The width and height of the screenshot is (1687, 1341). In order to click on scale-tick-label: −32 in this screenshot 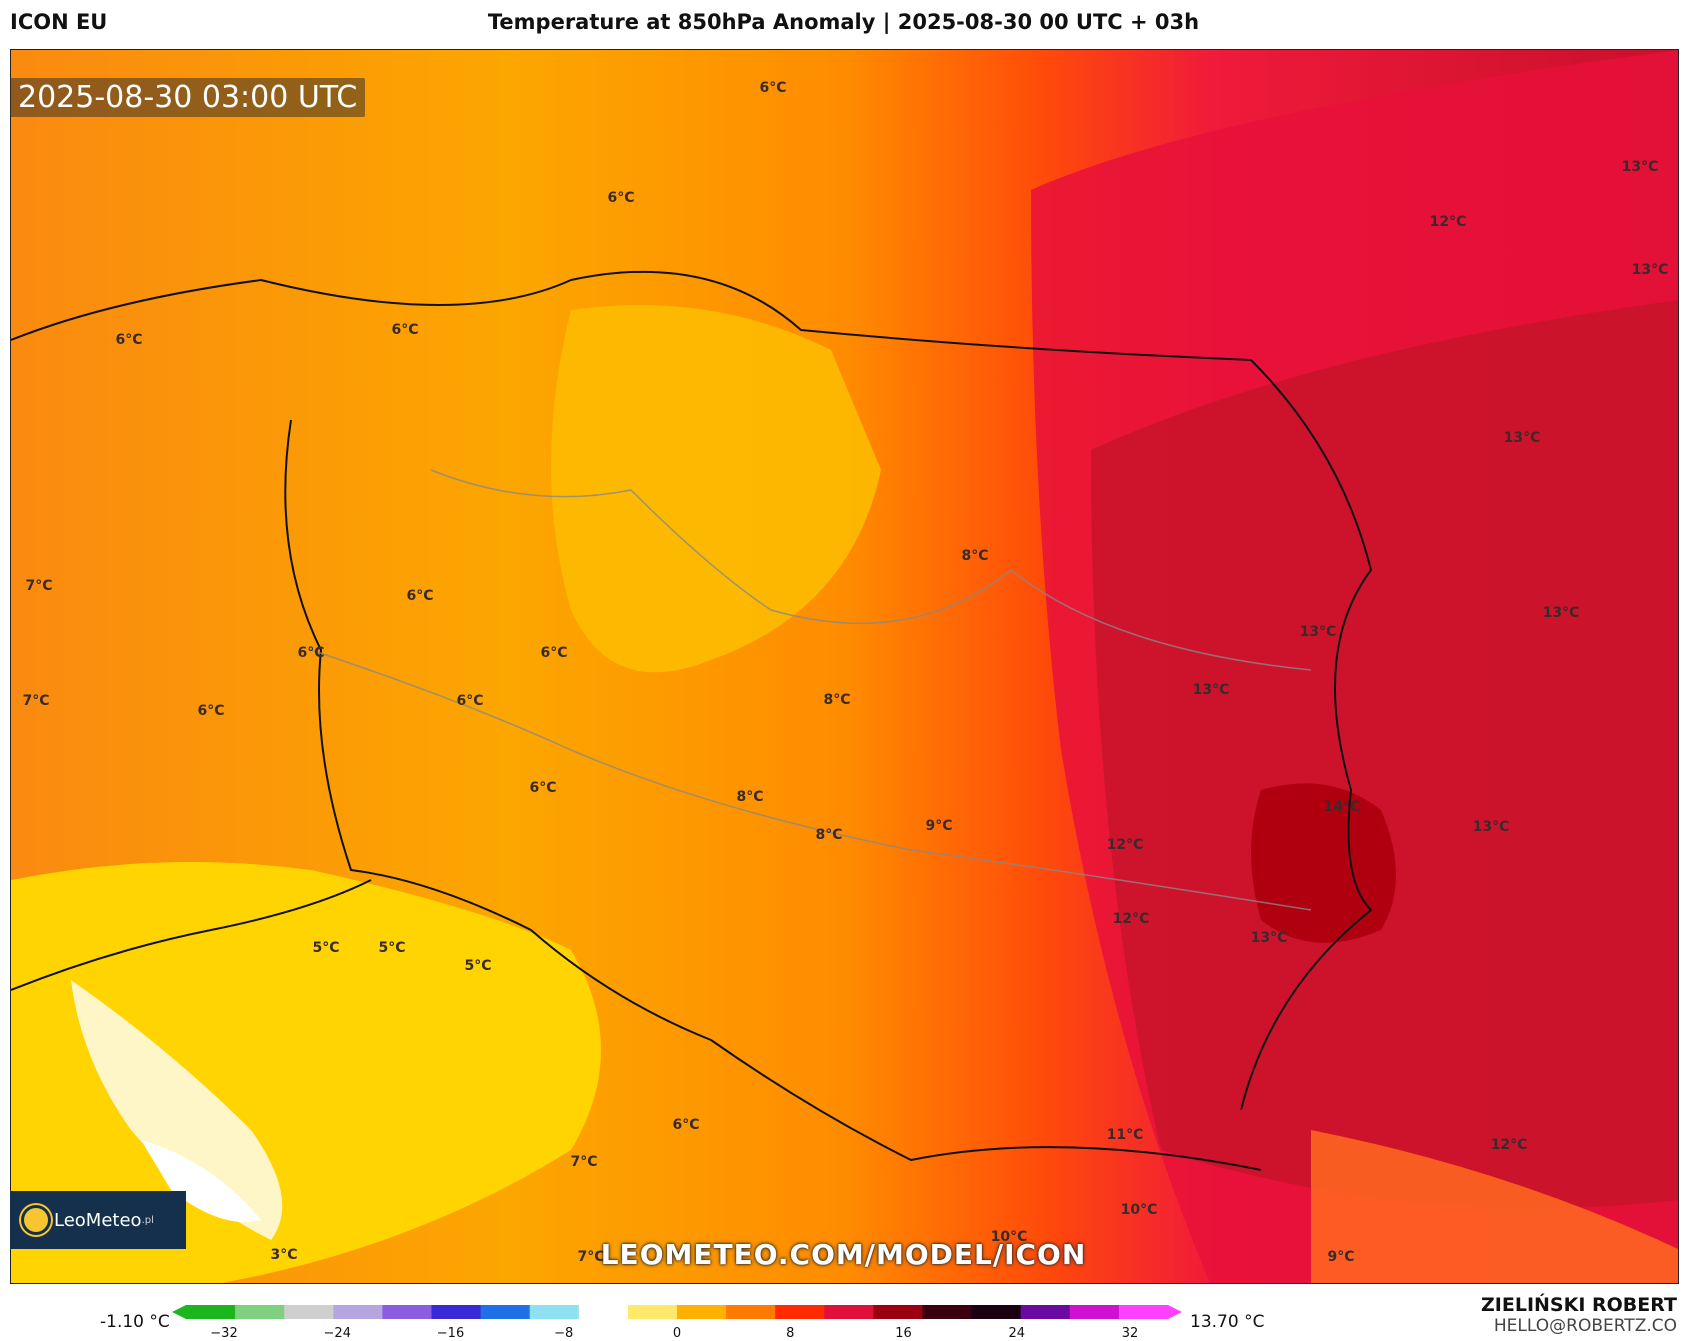, I will do `click(224, 1333)`.